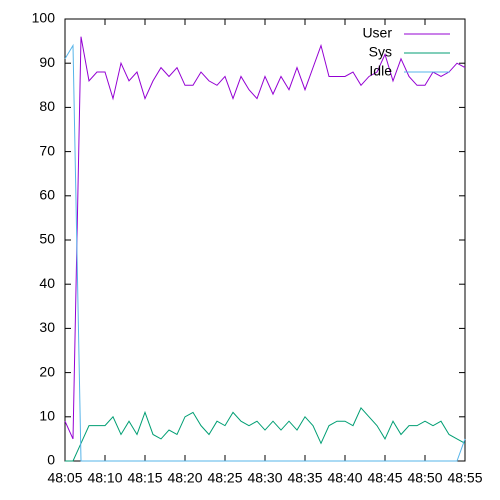  Describe the element at coordinates (224, 478) in the screenshot. I see `x-tick-label: 48:25` at that location.